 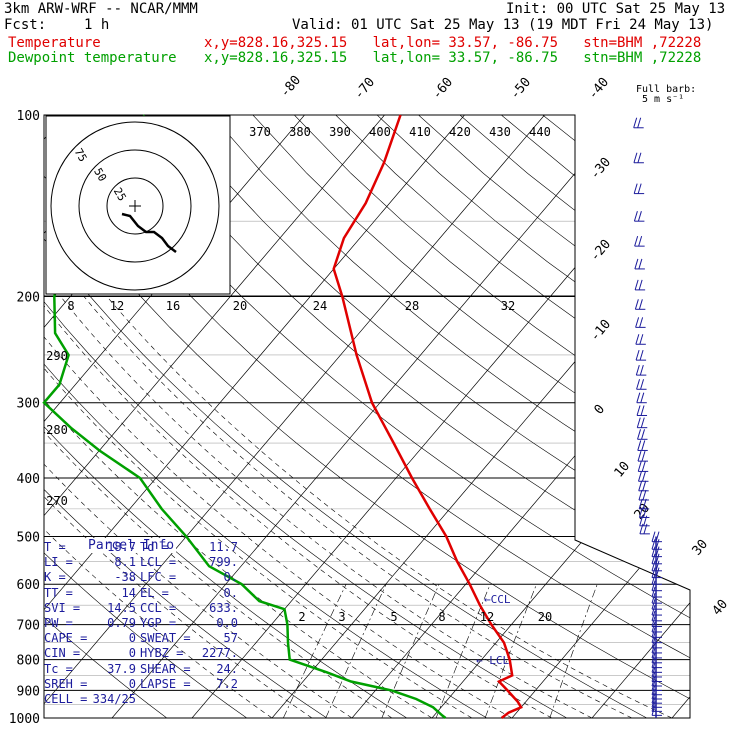 I want to click on parcel-info-cell: Td =, so click(x=154, y=547).